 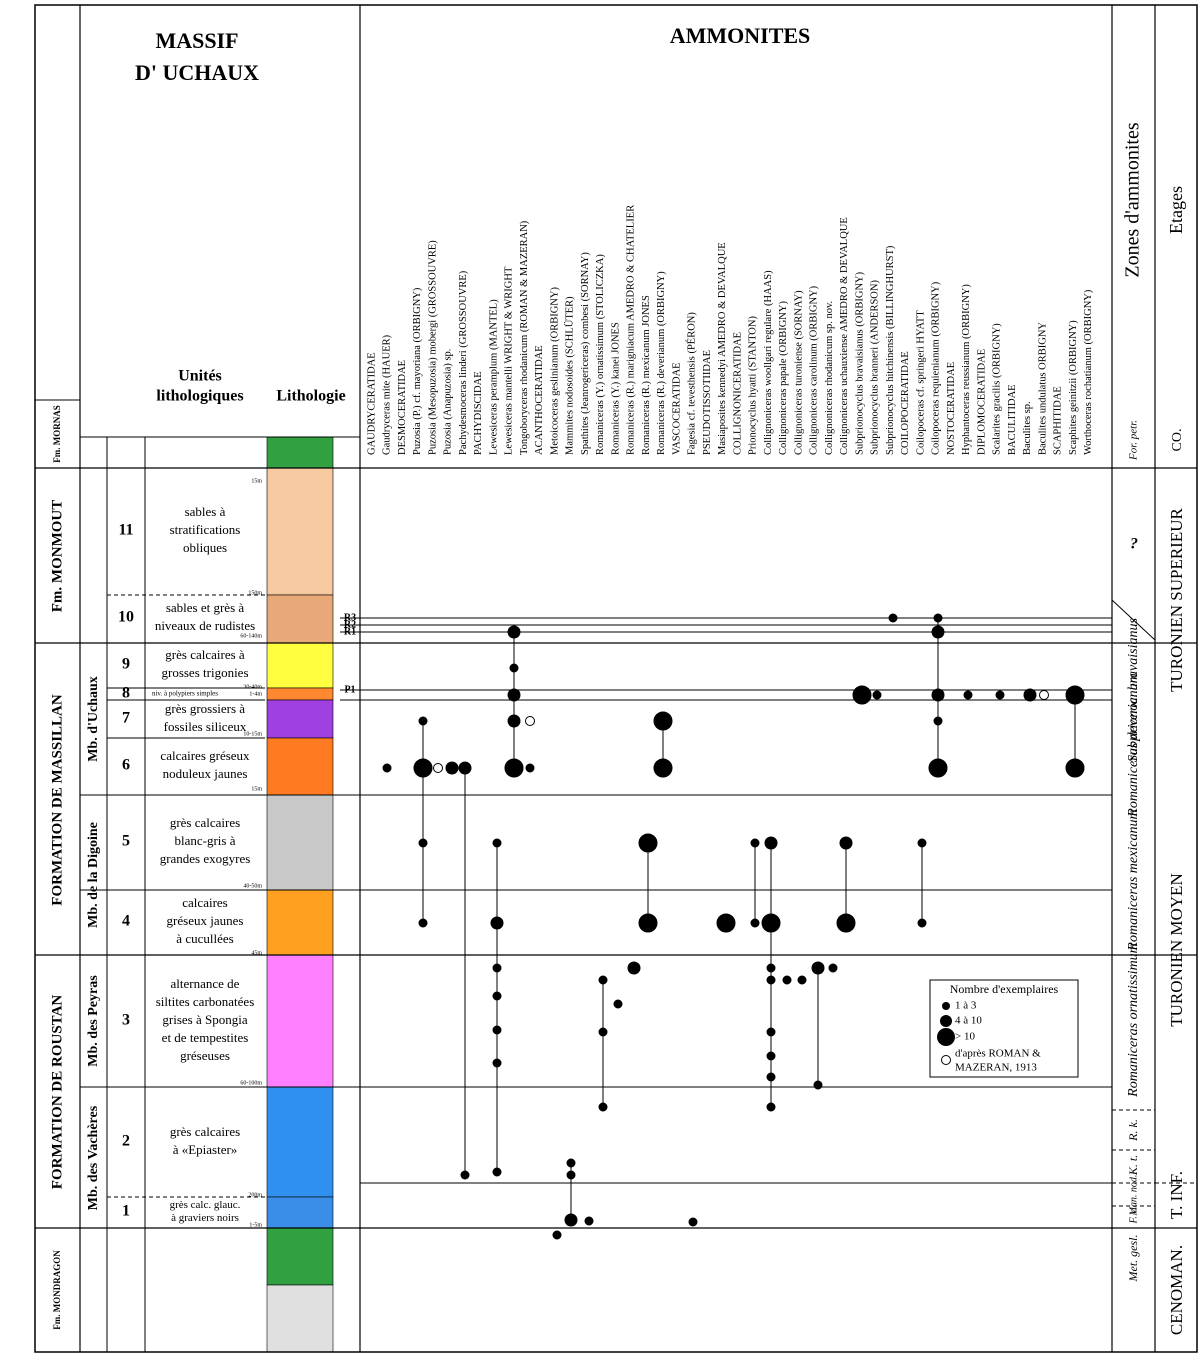 What do you see at coordinates (197, 72) in the screenshot?
I see `title: D' UCHAUX` at bounding box center [197, 72].